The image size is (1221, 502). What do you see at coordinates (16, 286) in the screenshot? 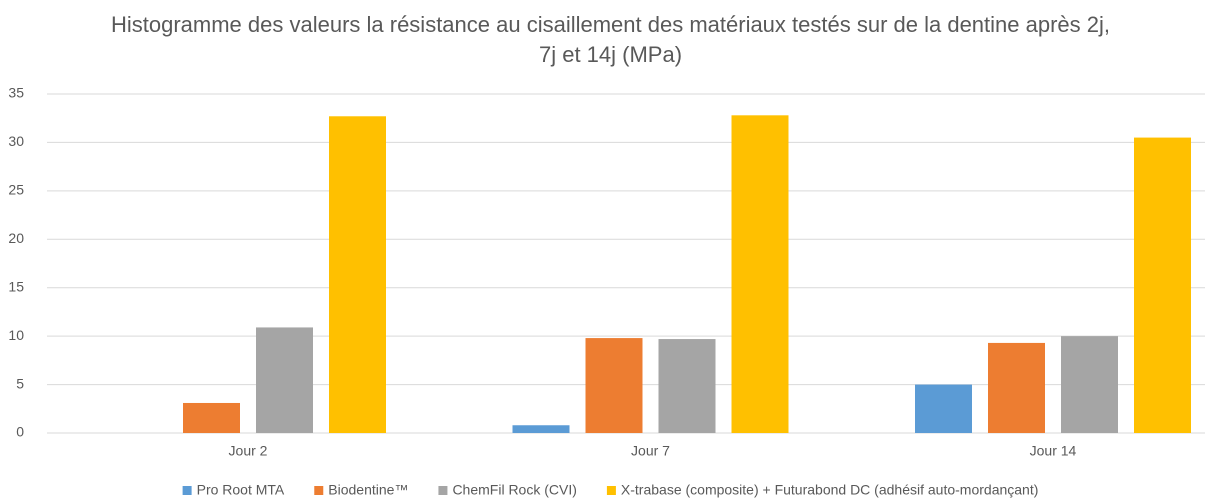
I see `y-tick-label: 15` at bounding box center [16, 286].